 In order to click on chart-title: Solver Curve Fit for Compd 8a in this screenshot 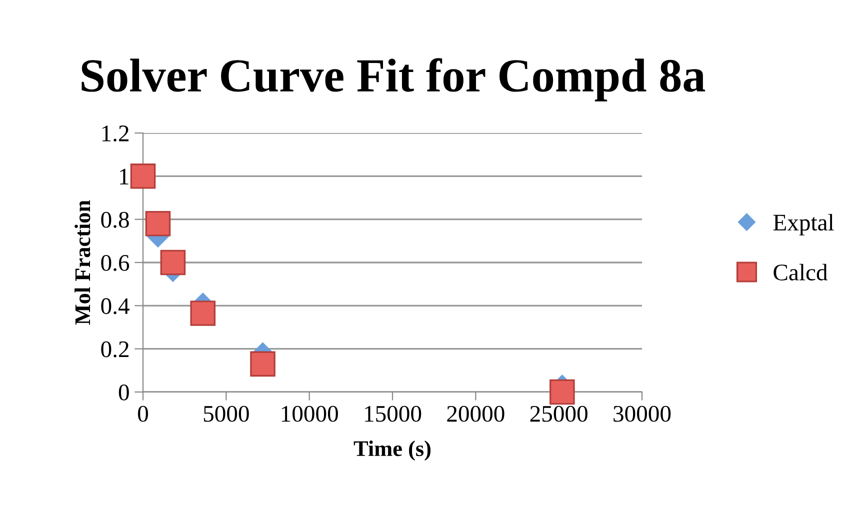, I will do `click(394, 80)`.